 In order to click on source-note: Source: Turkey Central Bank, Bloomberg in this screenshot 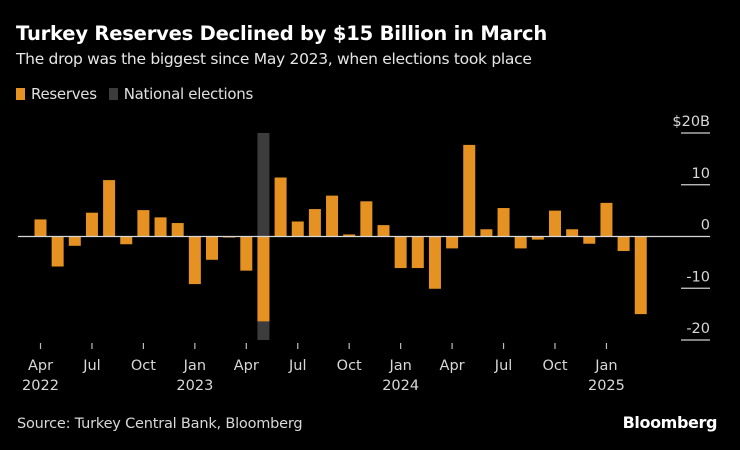, I will do `click(160, 424)`.